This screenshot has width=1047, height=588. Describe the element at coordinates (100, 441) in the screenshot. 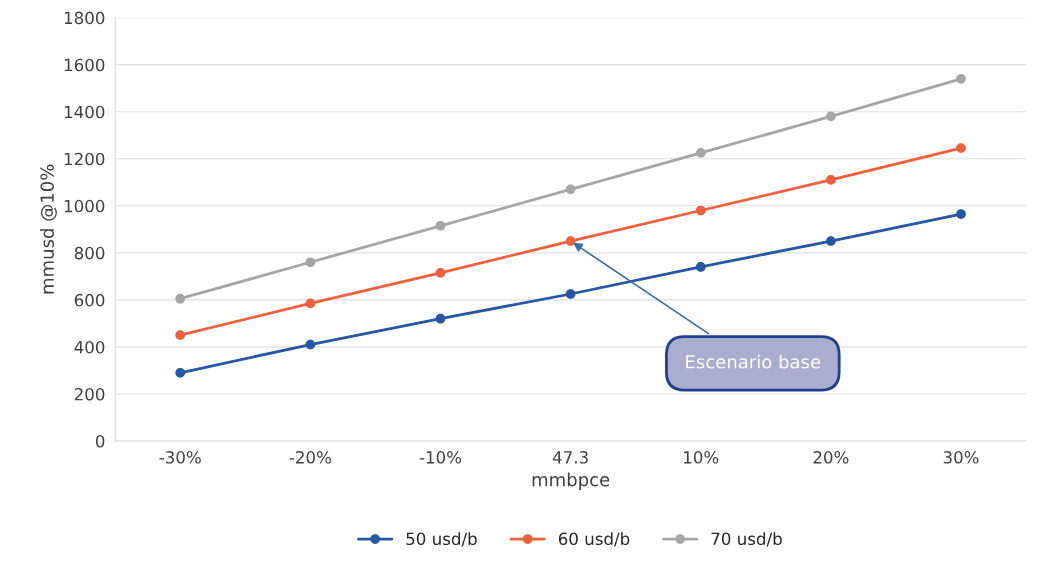

I see `y-tick-label: 0` at that location.